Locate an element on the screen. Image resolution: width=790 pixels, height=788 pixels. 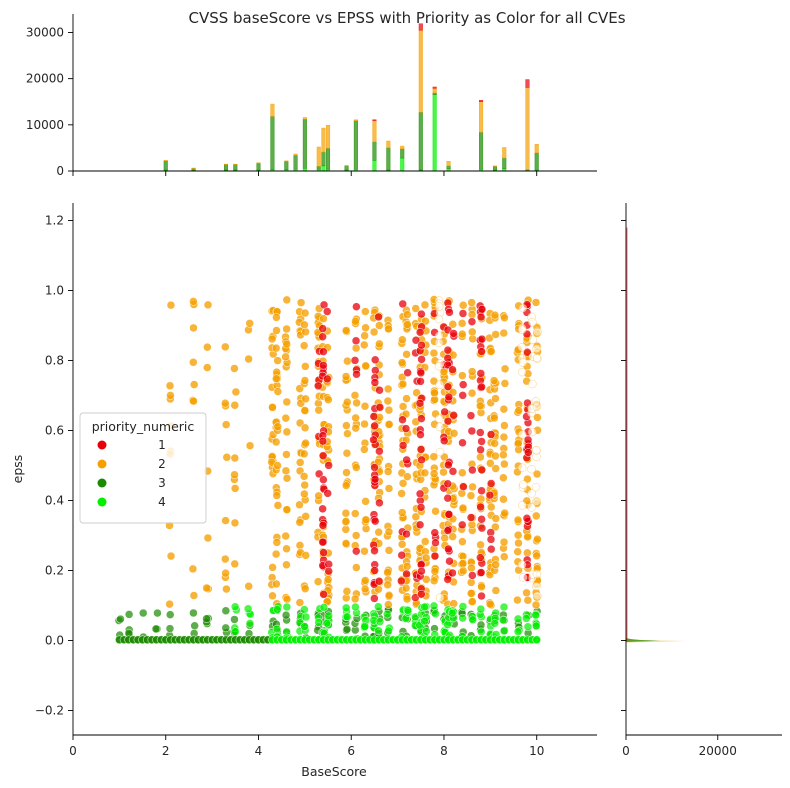
legend-label: 4 is located at coordinates (162, 502).